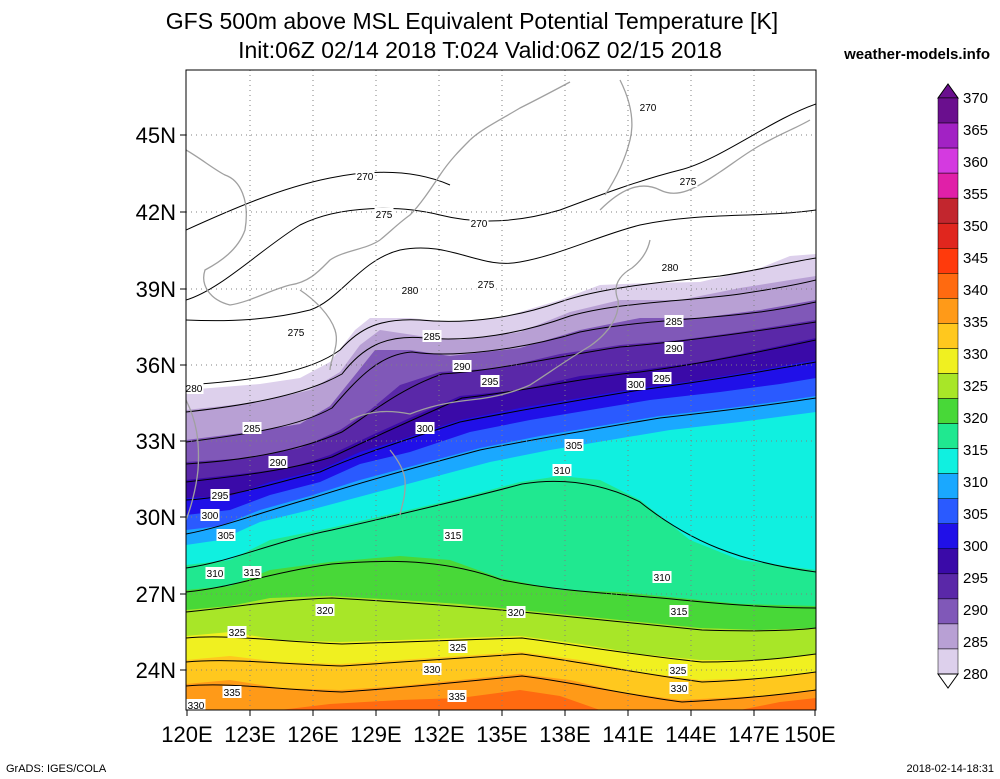  What do you see at coordinates (975, 482) in the screenshot?
I see `colorbar-label: 310` at bounding box center [975, 482].